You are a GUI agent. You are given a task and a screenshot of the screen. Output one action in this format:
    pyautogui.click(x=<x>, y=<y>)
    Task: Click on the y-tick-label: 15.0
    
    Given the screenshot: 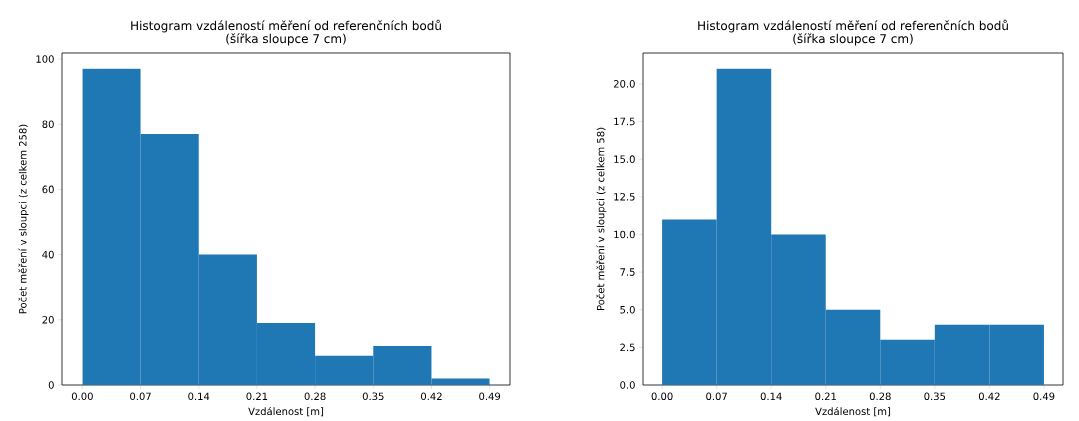 What is the action you would take?
    pyautogui.click(x=624, y=159)
    